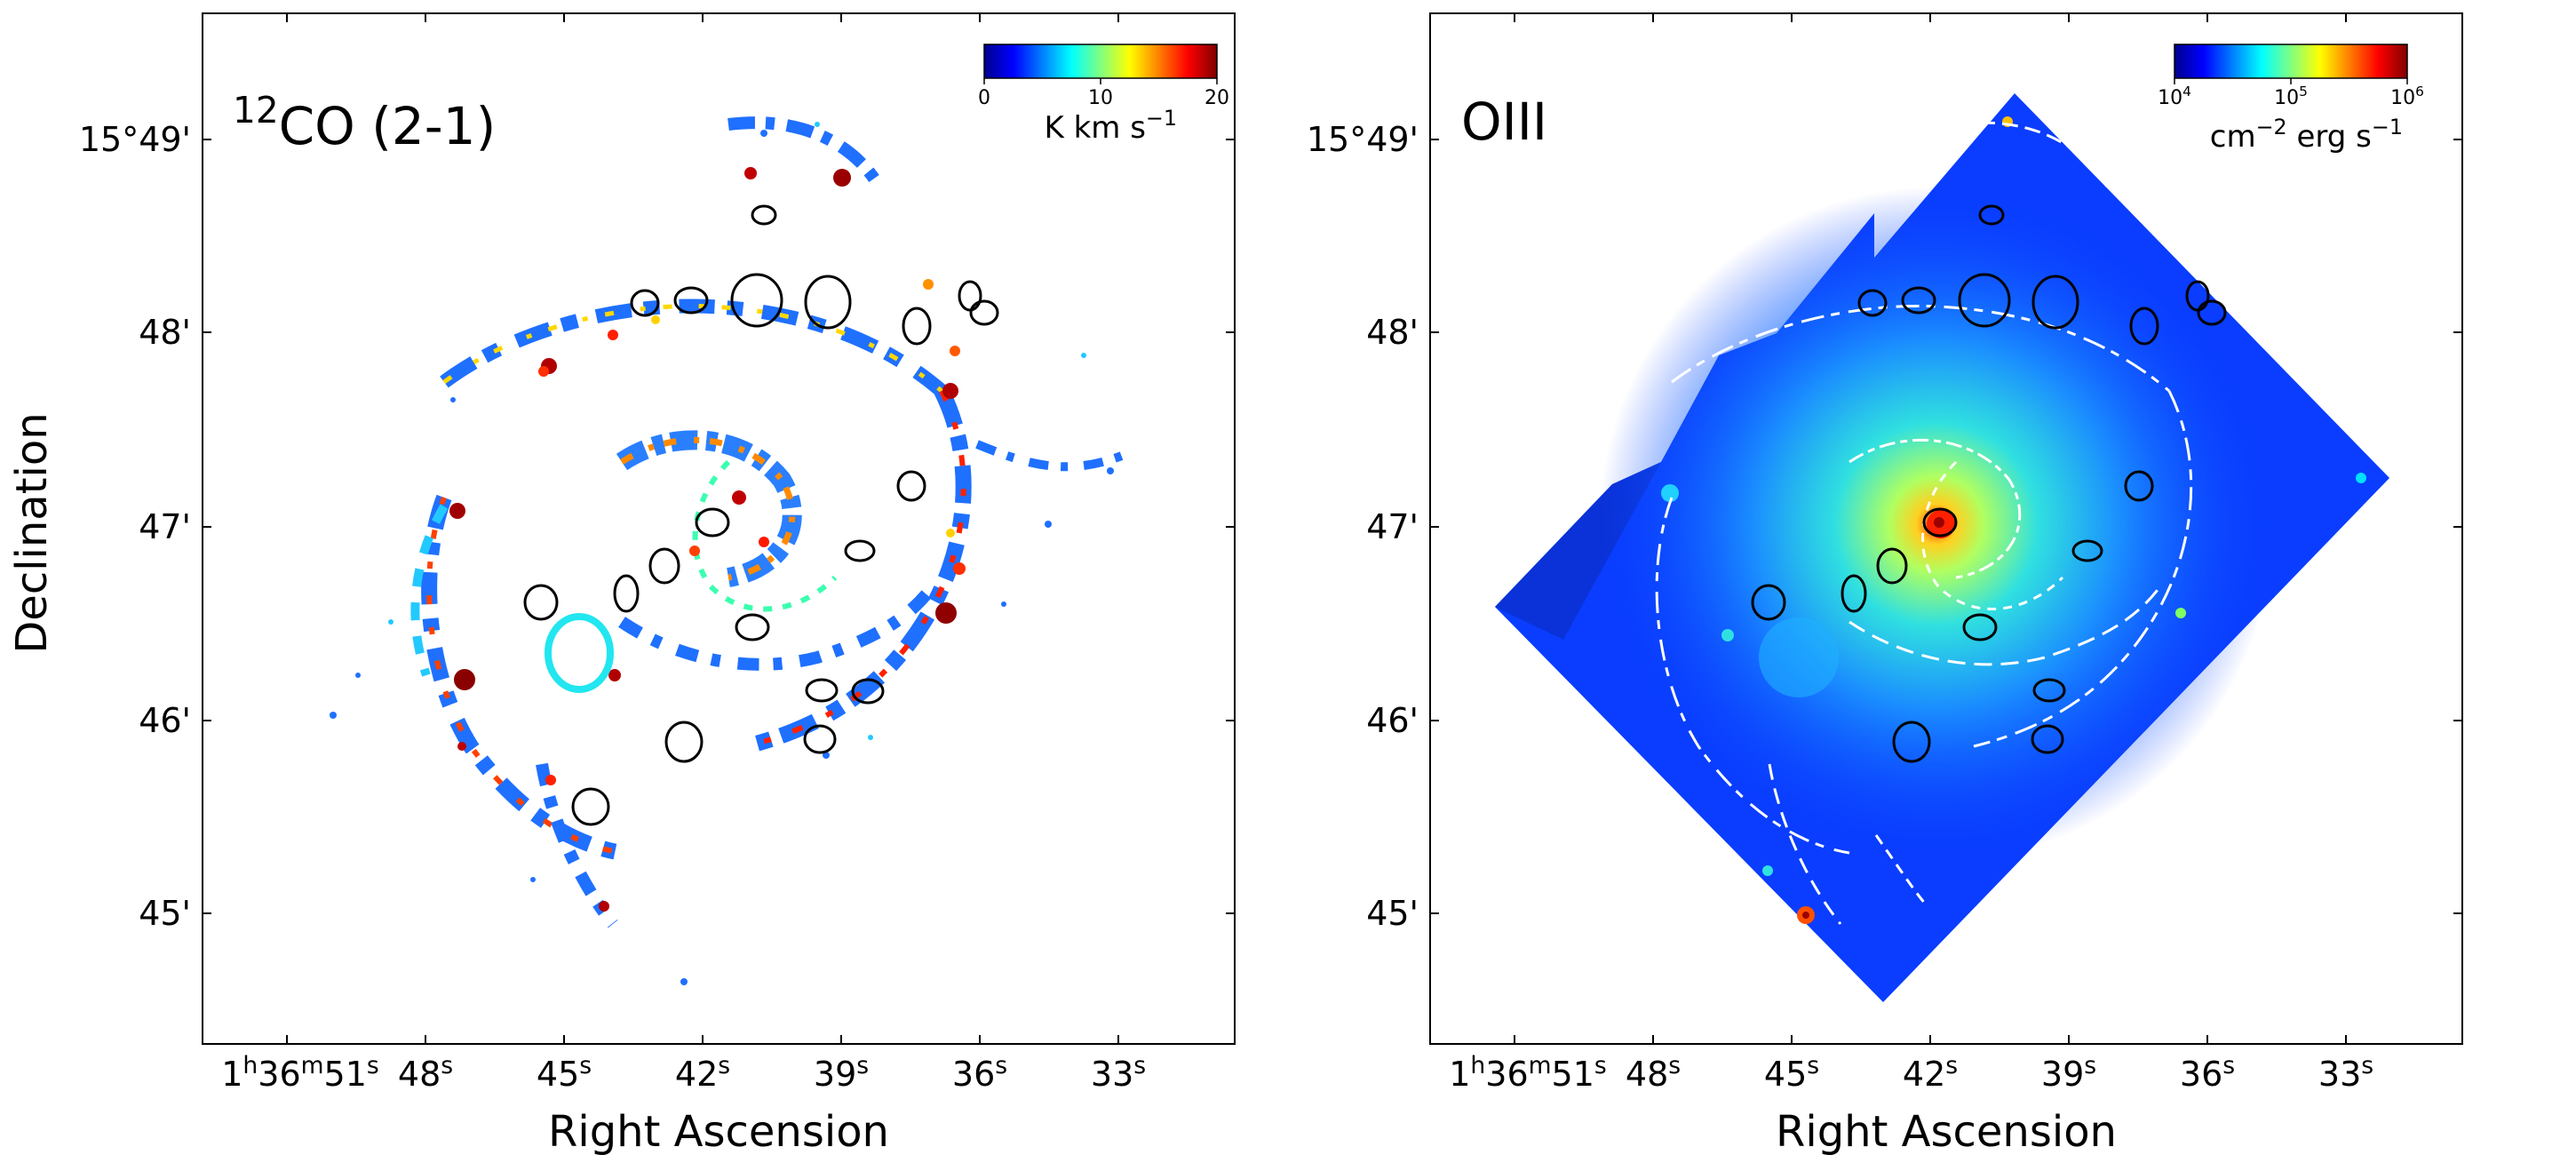 The image size is (2576, 1155). Describe the element at coordinates (979, 1073) in the screenshot. I see `co-ra-tick-label: 36s` at that location.